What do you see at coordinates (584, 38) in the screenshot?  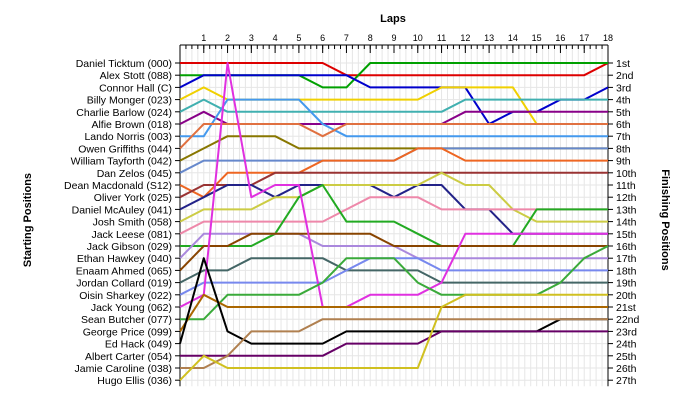 I see `x-tick-label: 17` at bounding box center [584, 38].